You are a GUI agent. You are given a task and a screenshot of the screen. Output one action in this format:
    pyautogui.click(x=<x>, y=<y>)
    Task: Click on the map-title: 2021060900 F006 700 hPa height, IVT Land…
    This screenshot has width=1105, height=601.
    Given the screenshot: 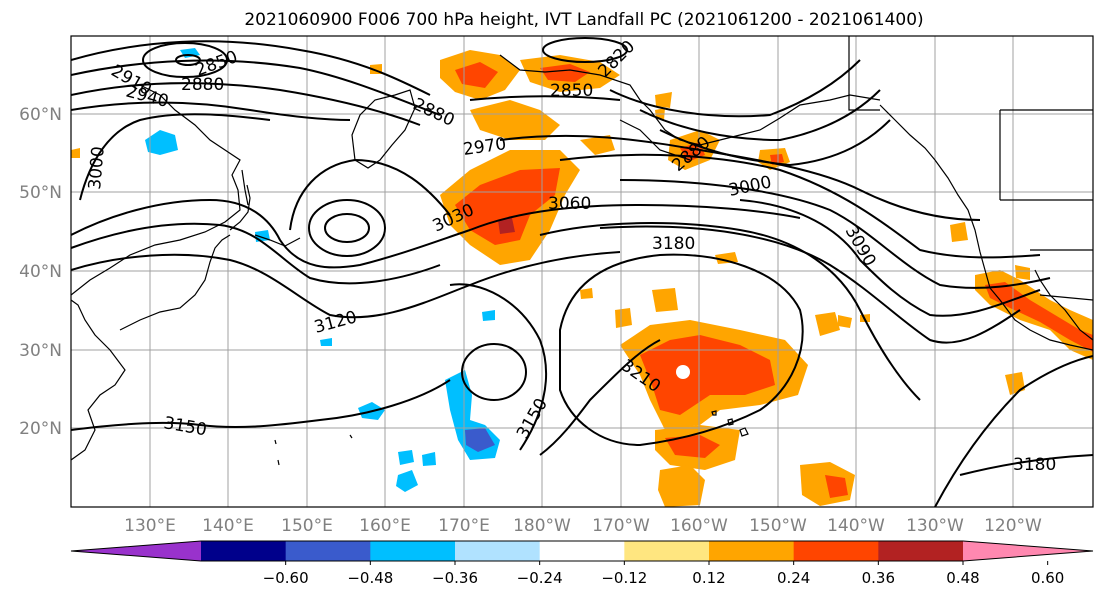 What is the action you would take?
    pyautogui.click(x=583, y=20)
    